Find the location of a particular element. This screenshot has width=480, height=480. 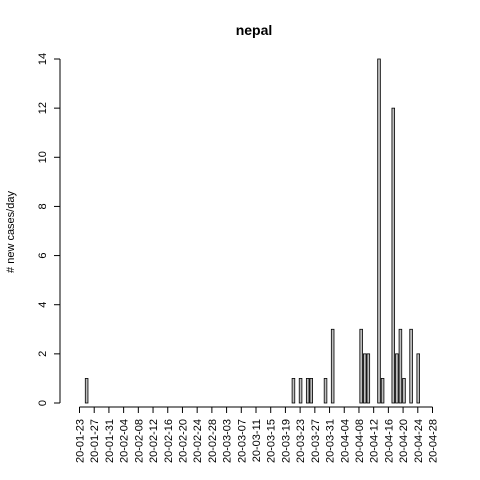

y-tick-label: 2 is located at coordinates (43, 354).